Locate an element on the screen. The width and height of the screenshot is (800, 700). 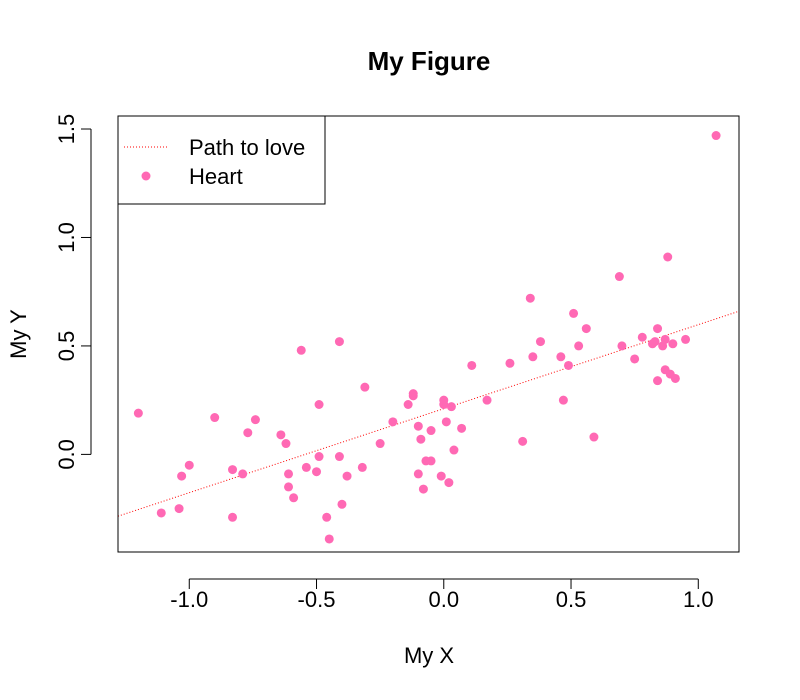
y-tick-label: 1.5 is located at coordinates (66, 129).